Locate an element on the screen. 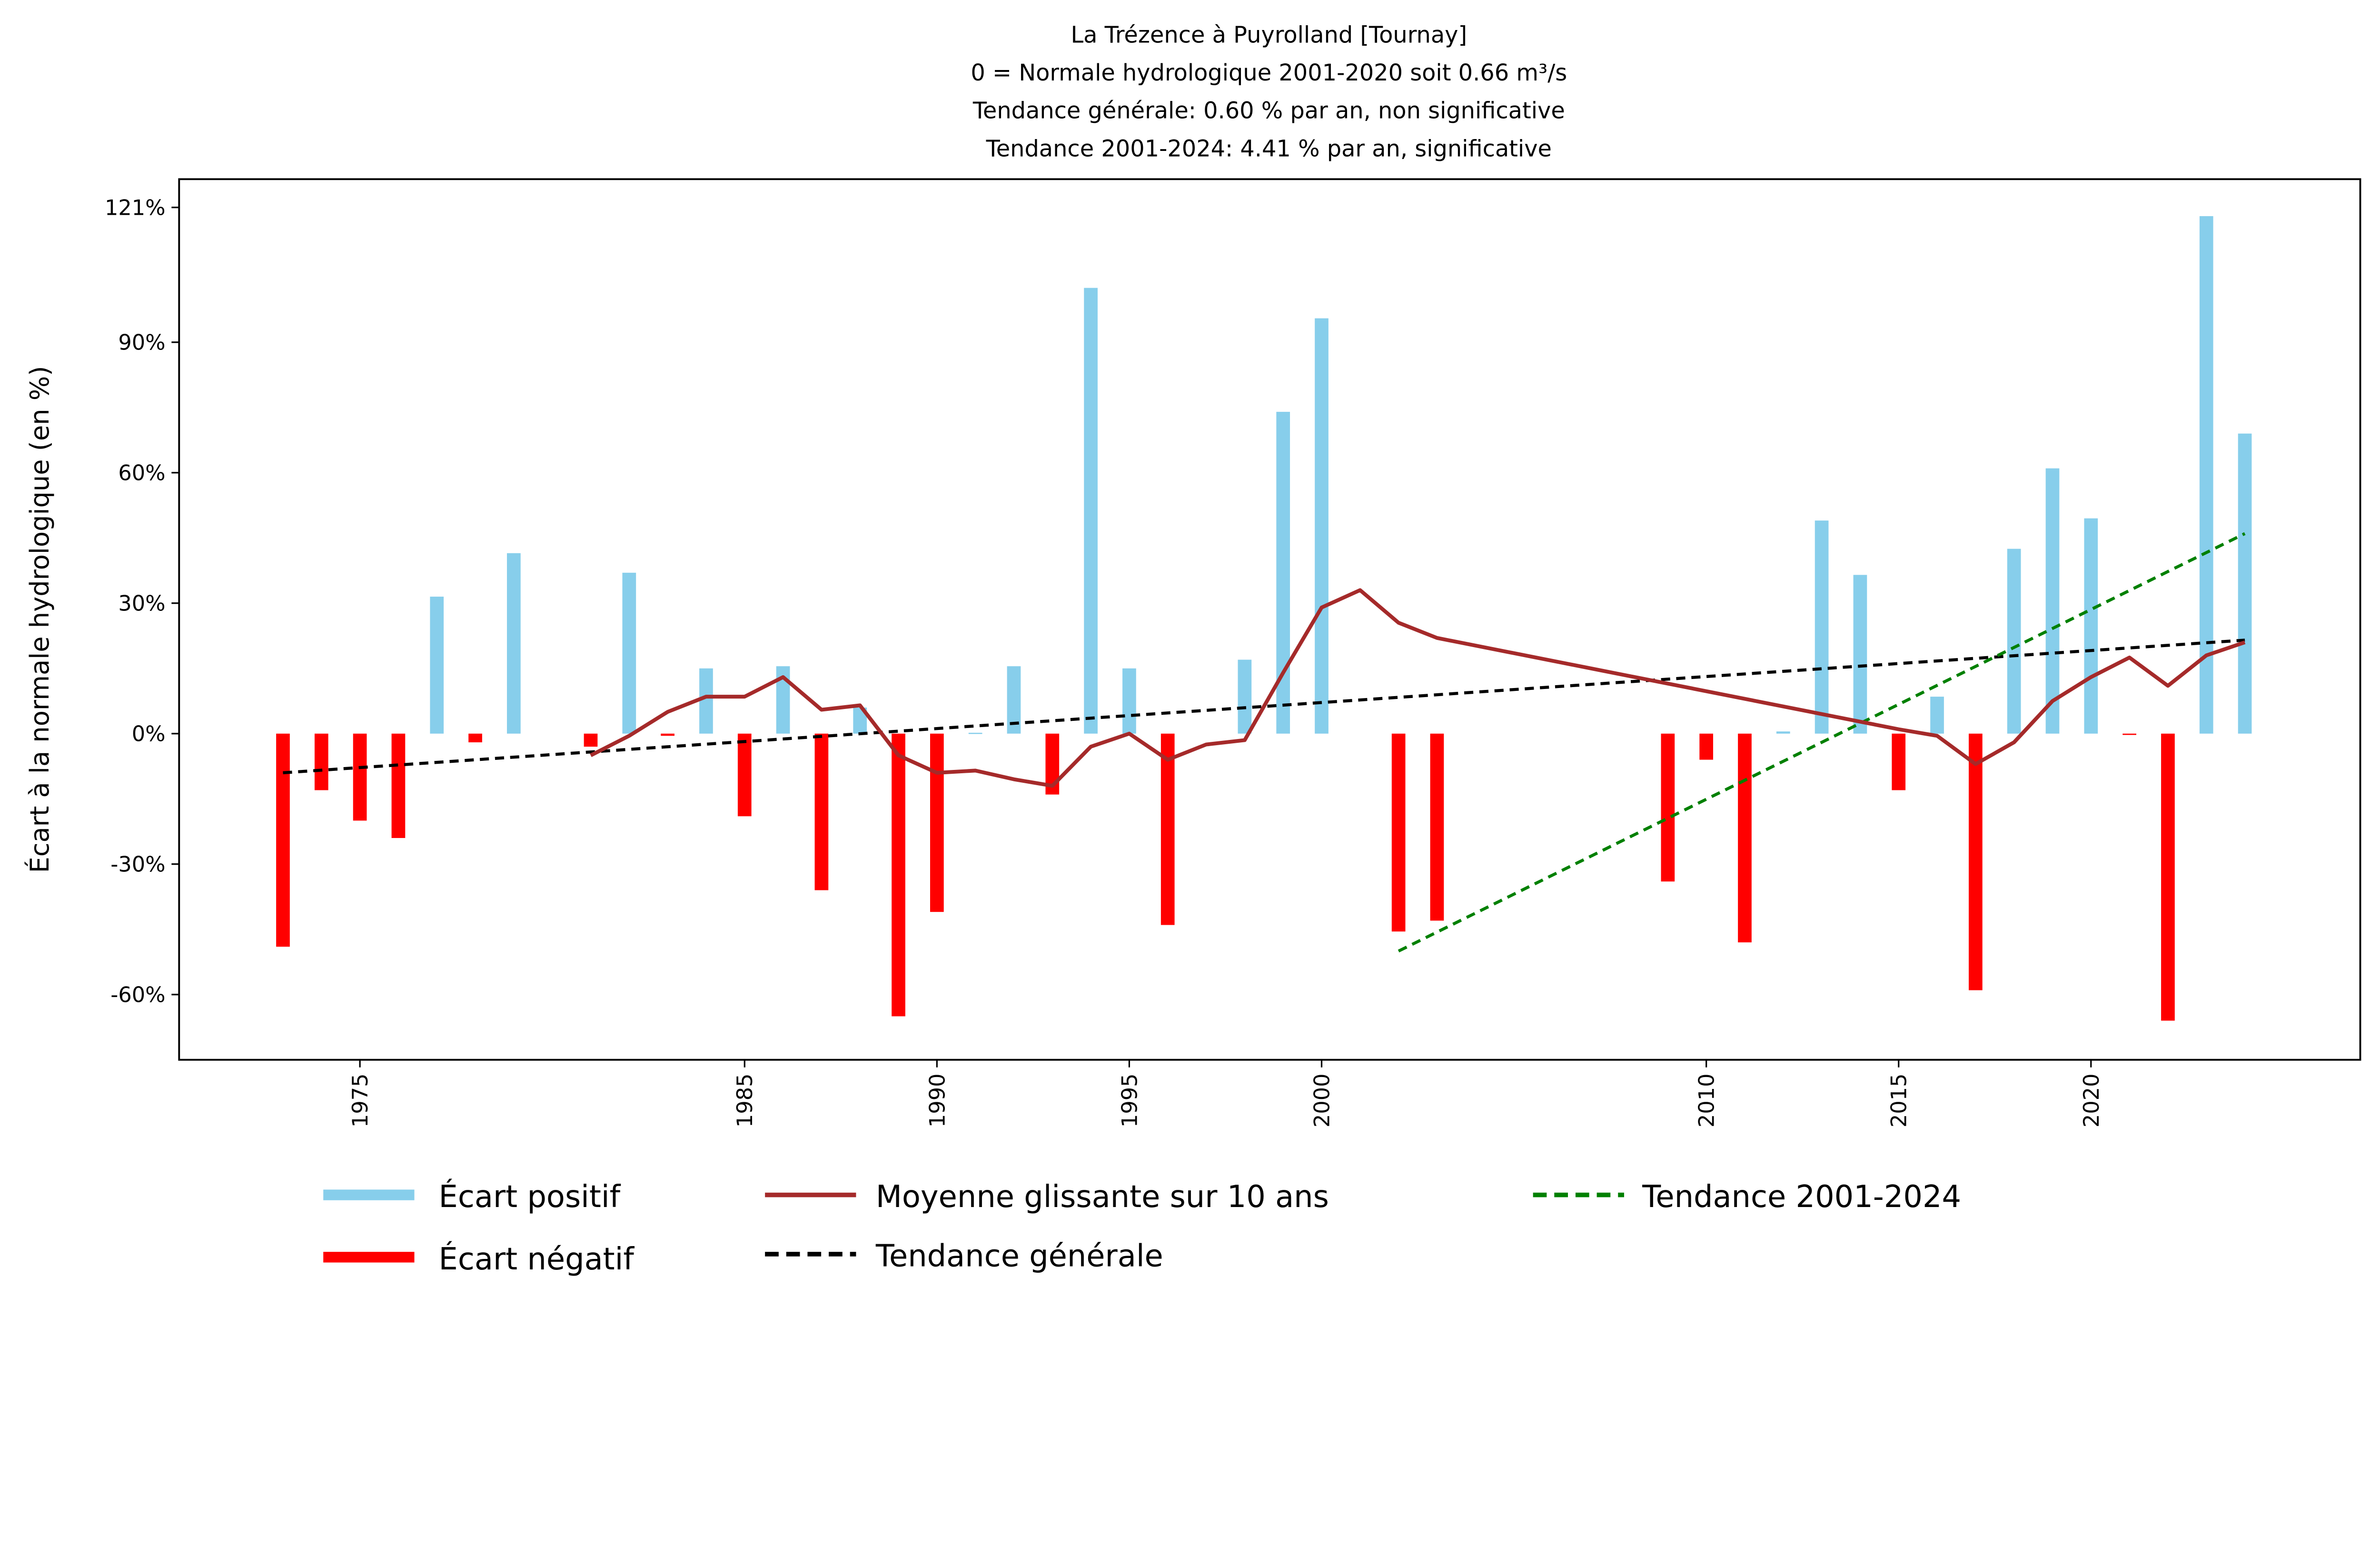 The height and width of the screenshot is (1567, 2380). y-axis-label: Écart à la normale hydrologique (en %) is located at coordinates (40, 619).